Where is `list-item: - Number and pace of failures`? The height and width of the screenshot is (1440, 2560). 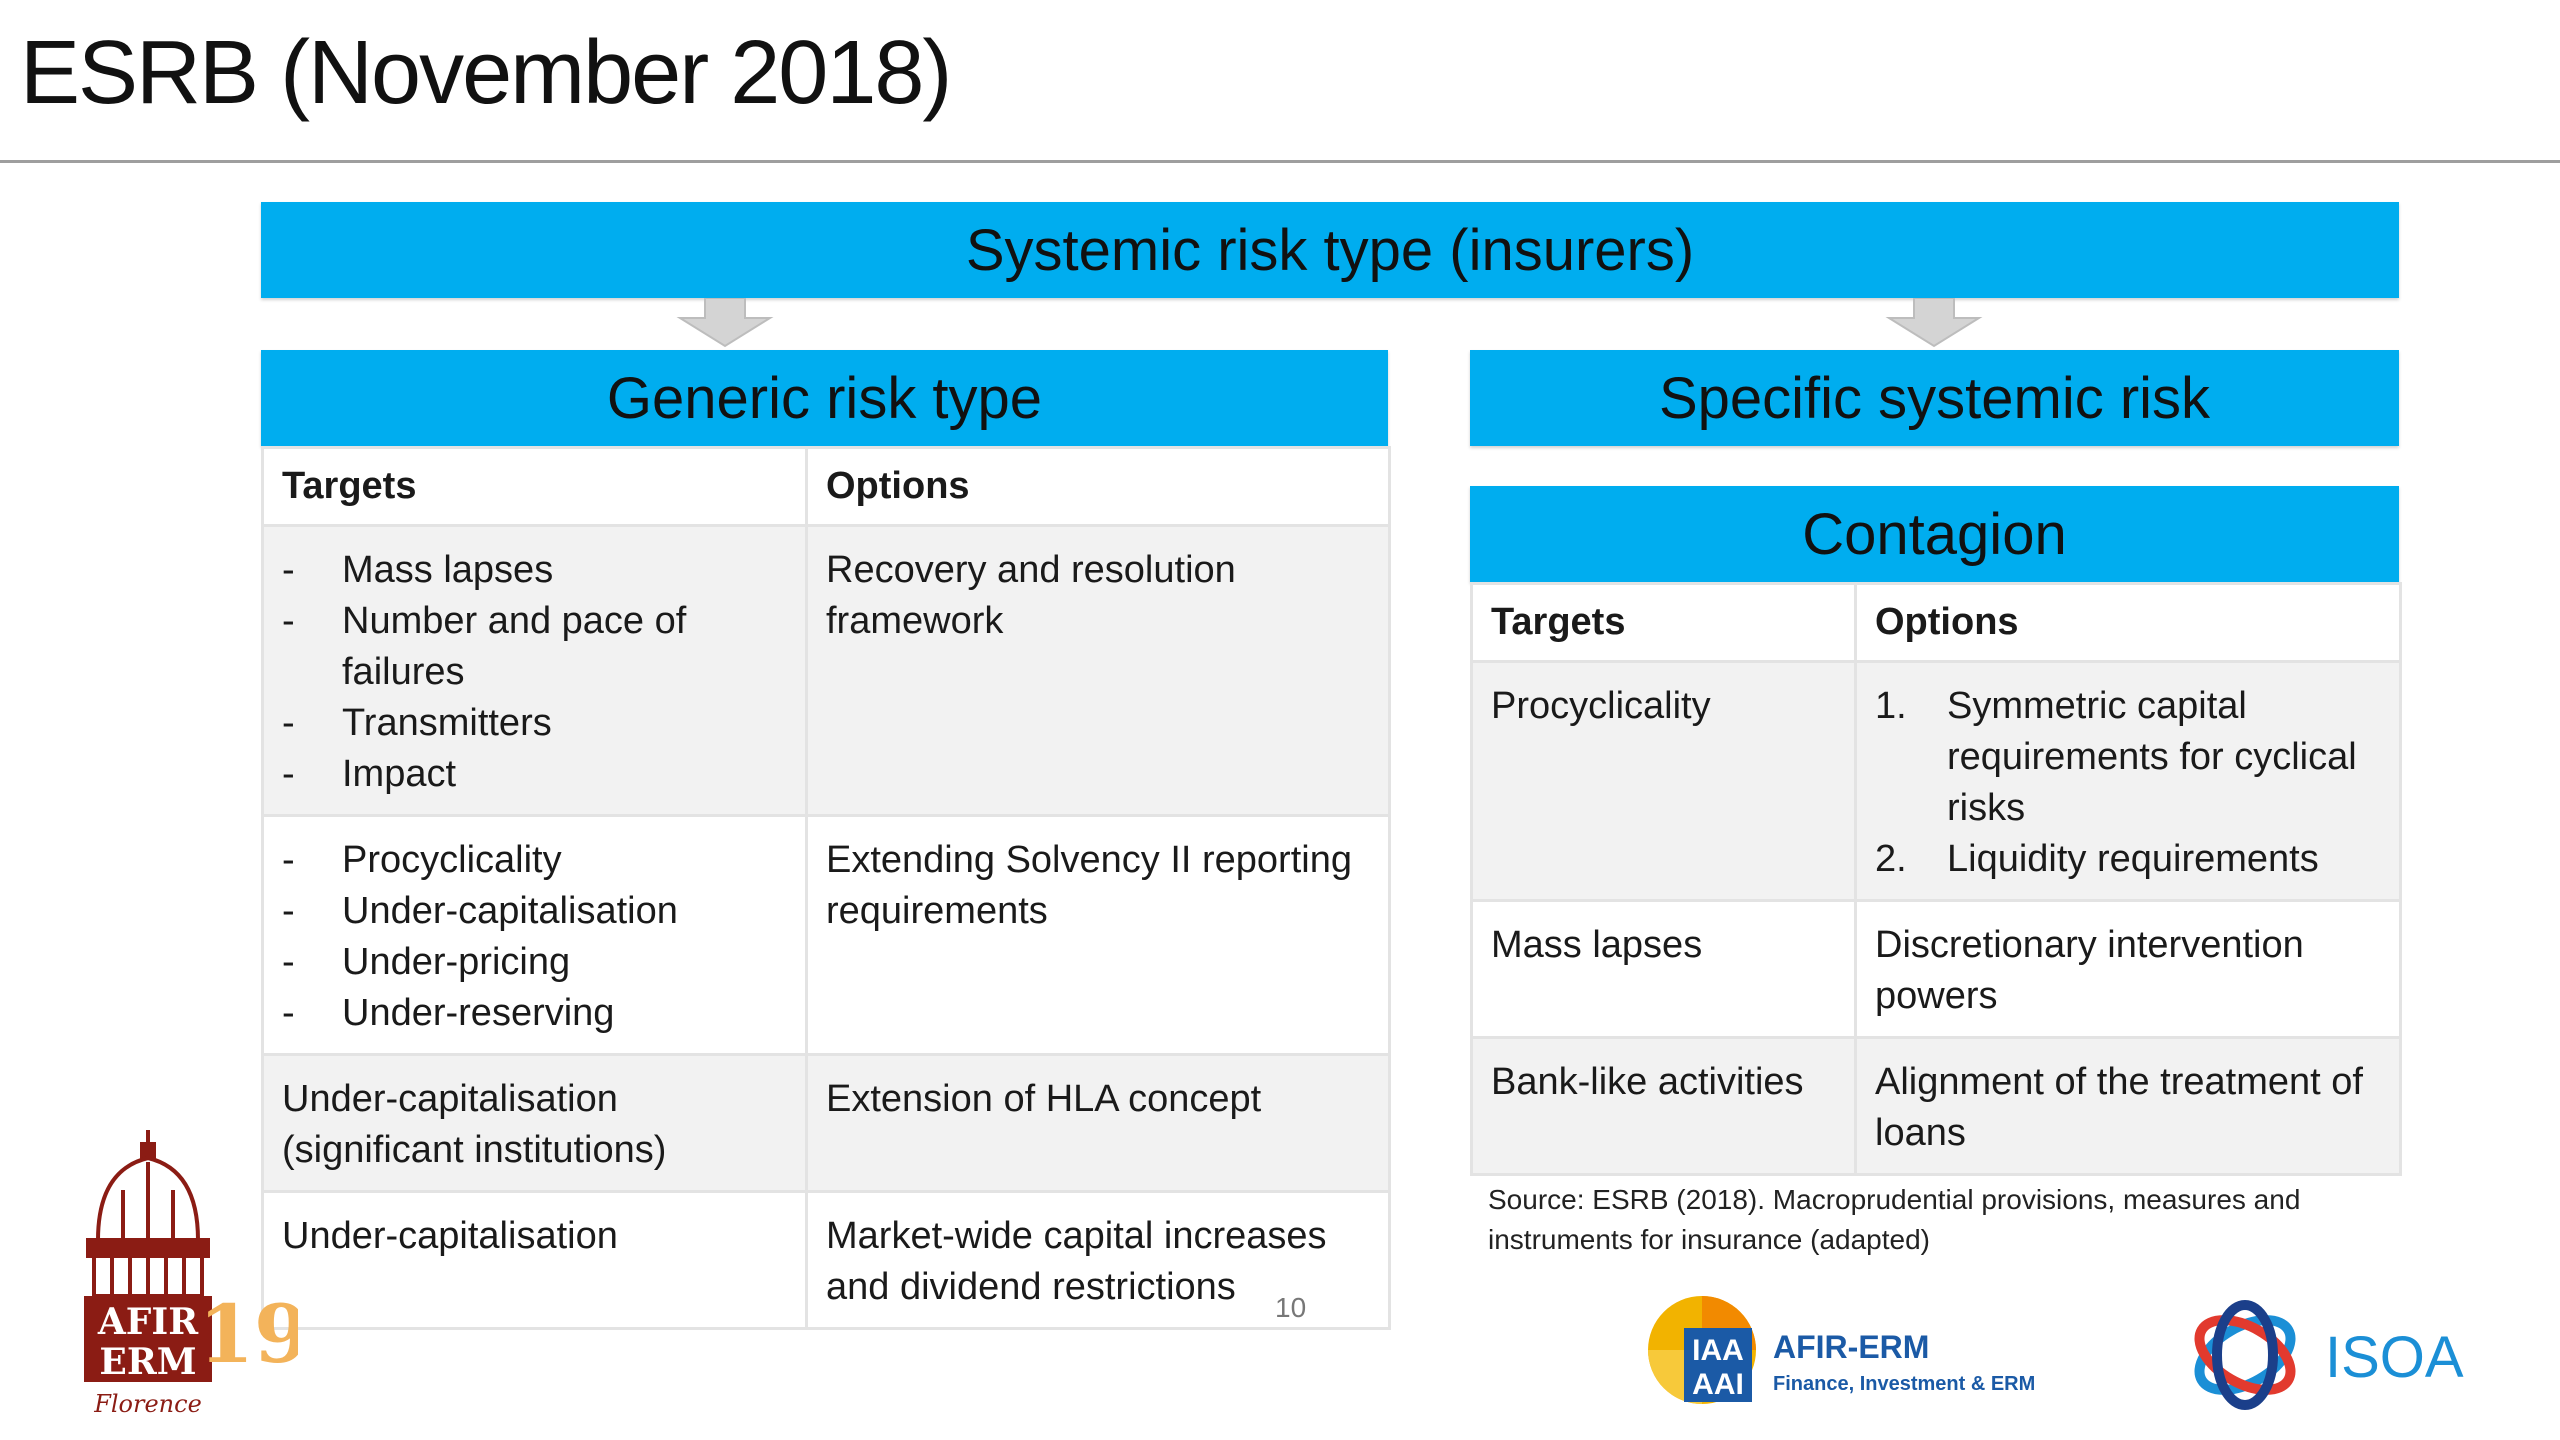 list-item: - Number and pace of failures is located at coordinates (484, 646).